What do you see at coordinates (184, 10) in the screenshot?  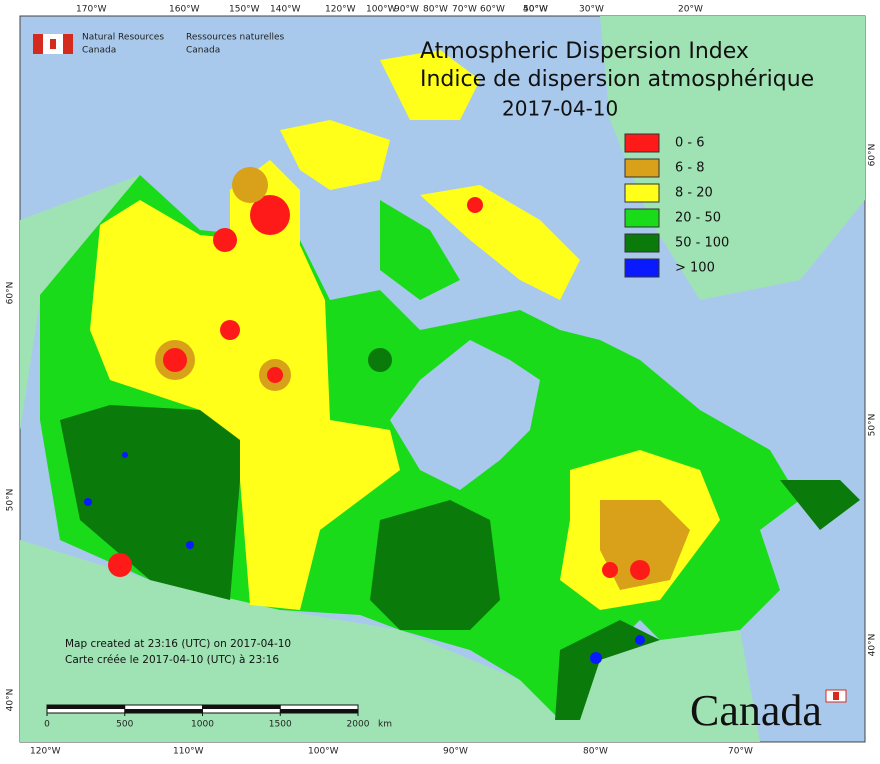 I see `graticule-label: 160°W` at bounding box center [184, 10].